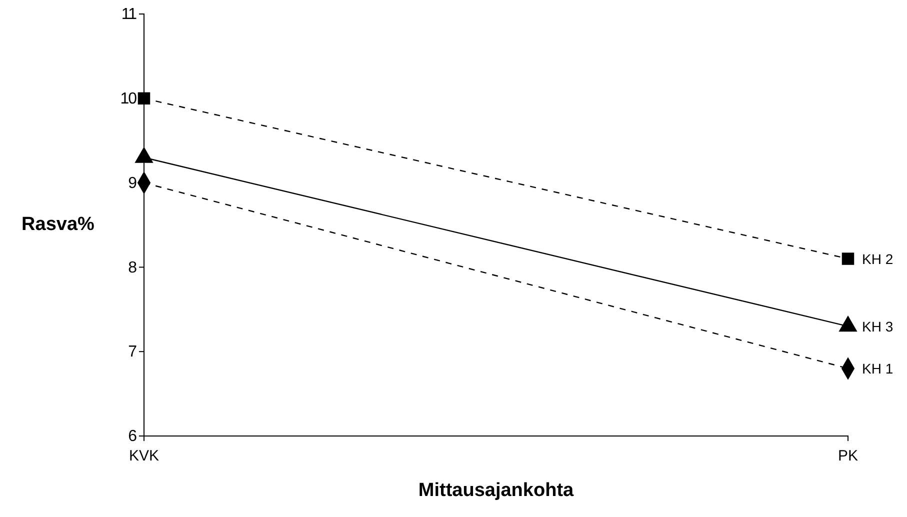  Describe the element at coordinates (133, 267) in the screenshot. I see `y-tick-label: 8` at that location.